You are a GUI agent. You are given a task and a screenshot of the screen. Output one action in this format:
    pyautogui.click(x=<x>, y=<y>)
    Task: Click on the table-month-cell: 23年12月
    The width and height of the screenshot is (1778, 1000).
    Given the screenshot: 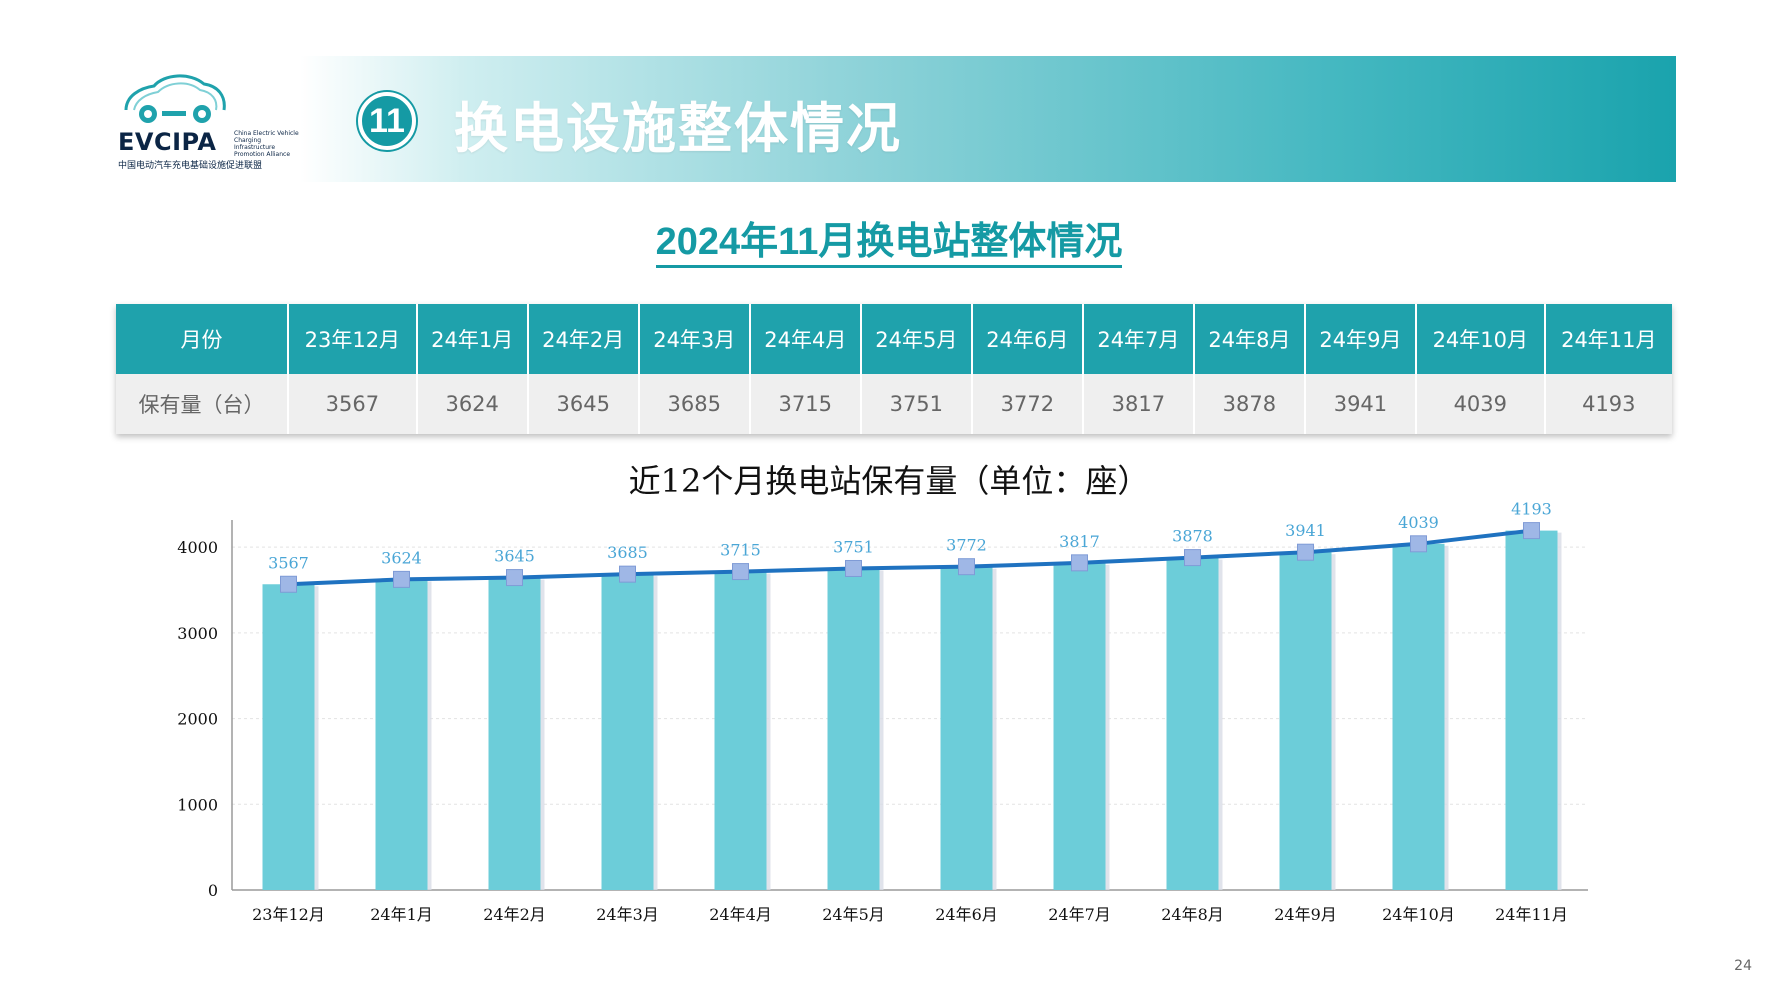 What is the action you would take?
    pyautogui.click(x=353, y=339)
    